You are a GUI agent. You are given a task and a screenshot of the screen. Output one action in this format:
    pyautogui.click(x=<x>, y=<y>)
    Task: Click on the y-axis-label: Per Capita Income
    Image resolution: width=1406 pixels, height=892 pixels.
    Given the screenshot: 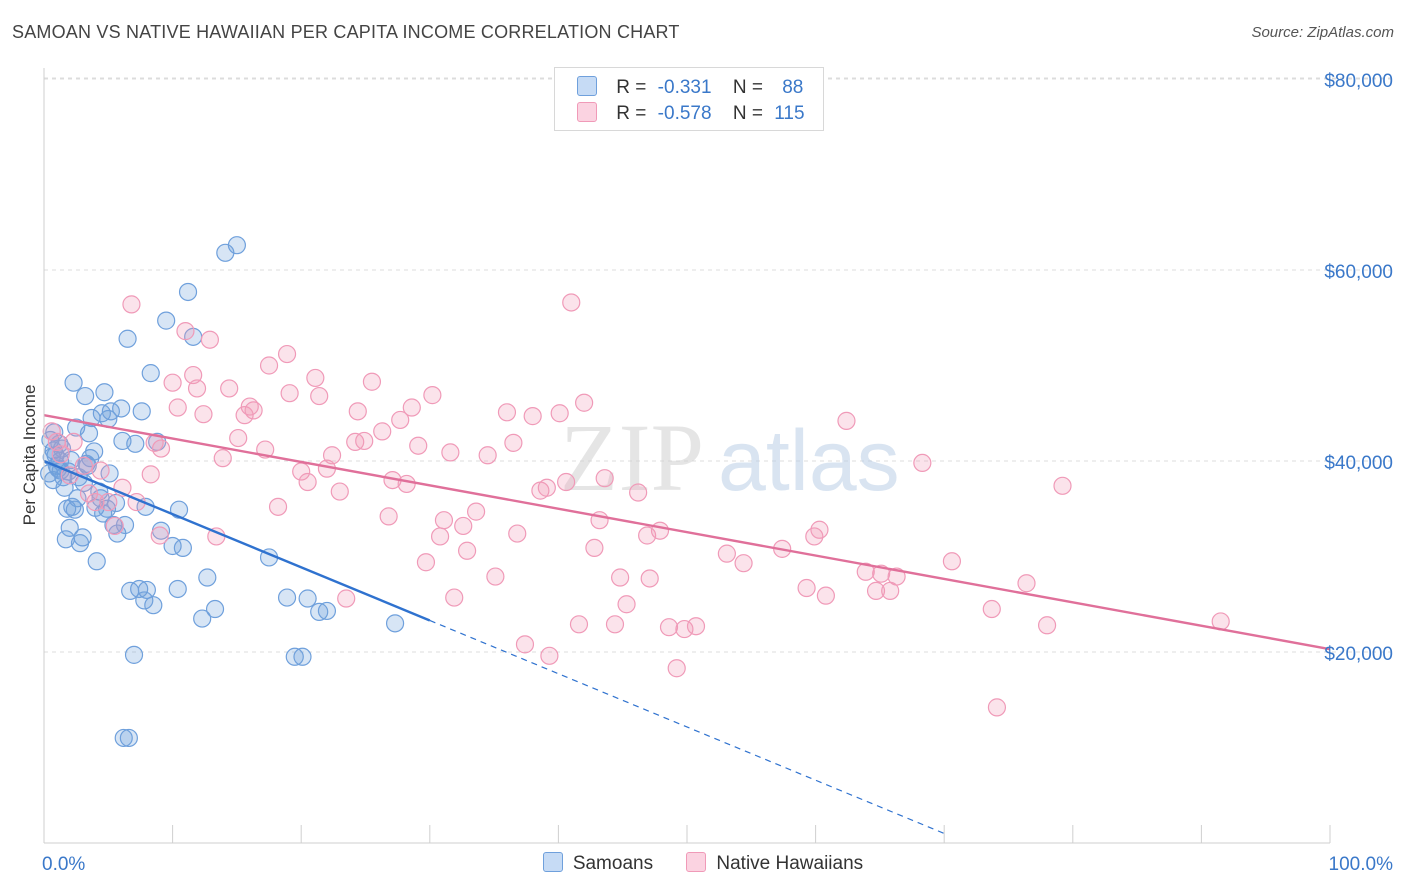 What is the action you would take?
    pyautogui.click(x=29, y=455)
    